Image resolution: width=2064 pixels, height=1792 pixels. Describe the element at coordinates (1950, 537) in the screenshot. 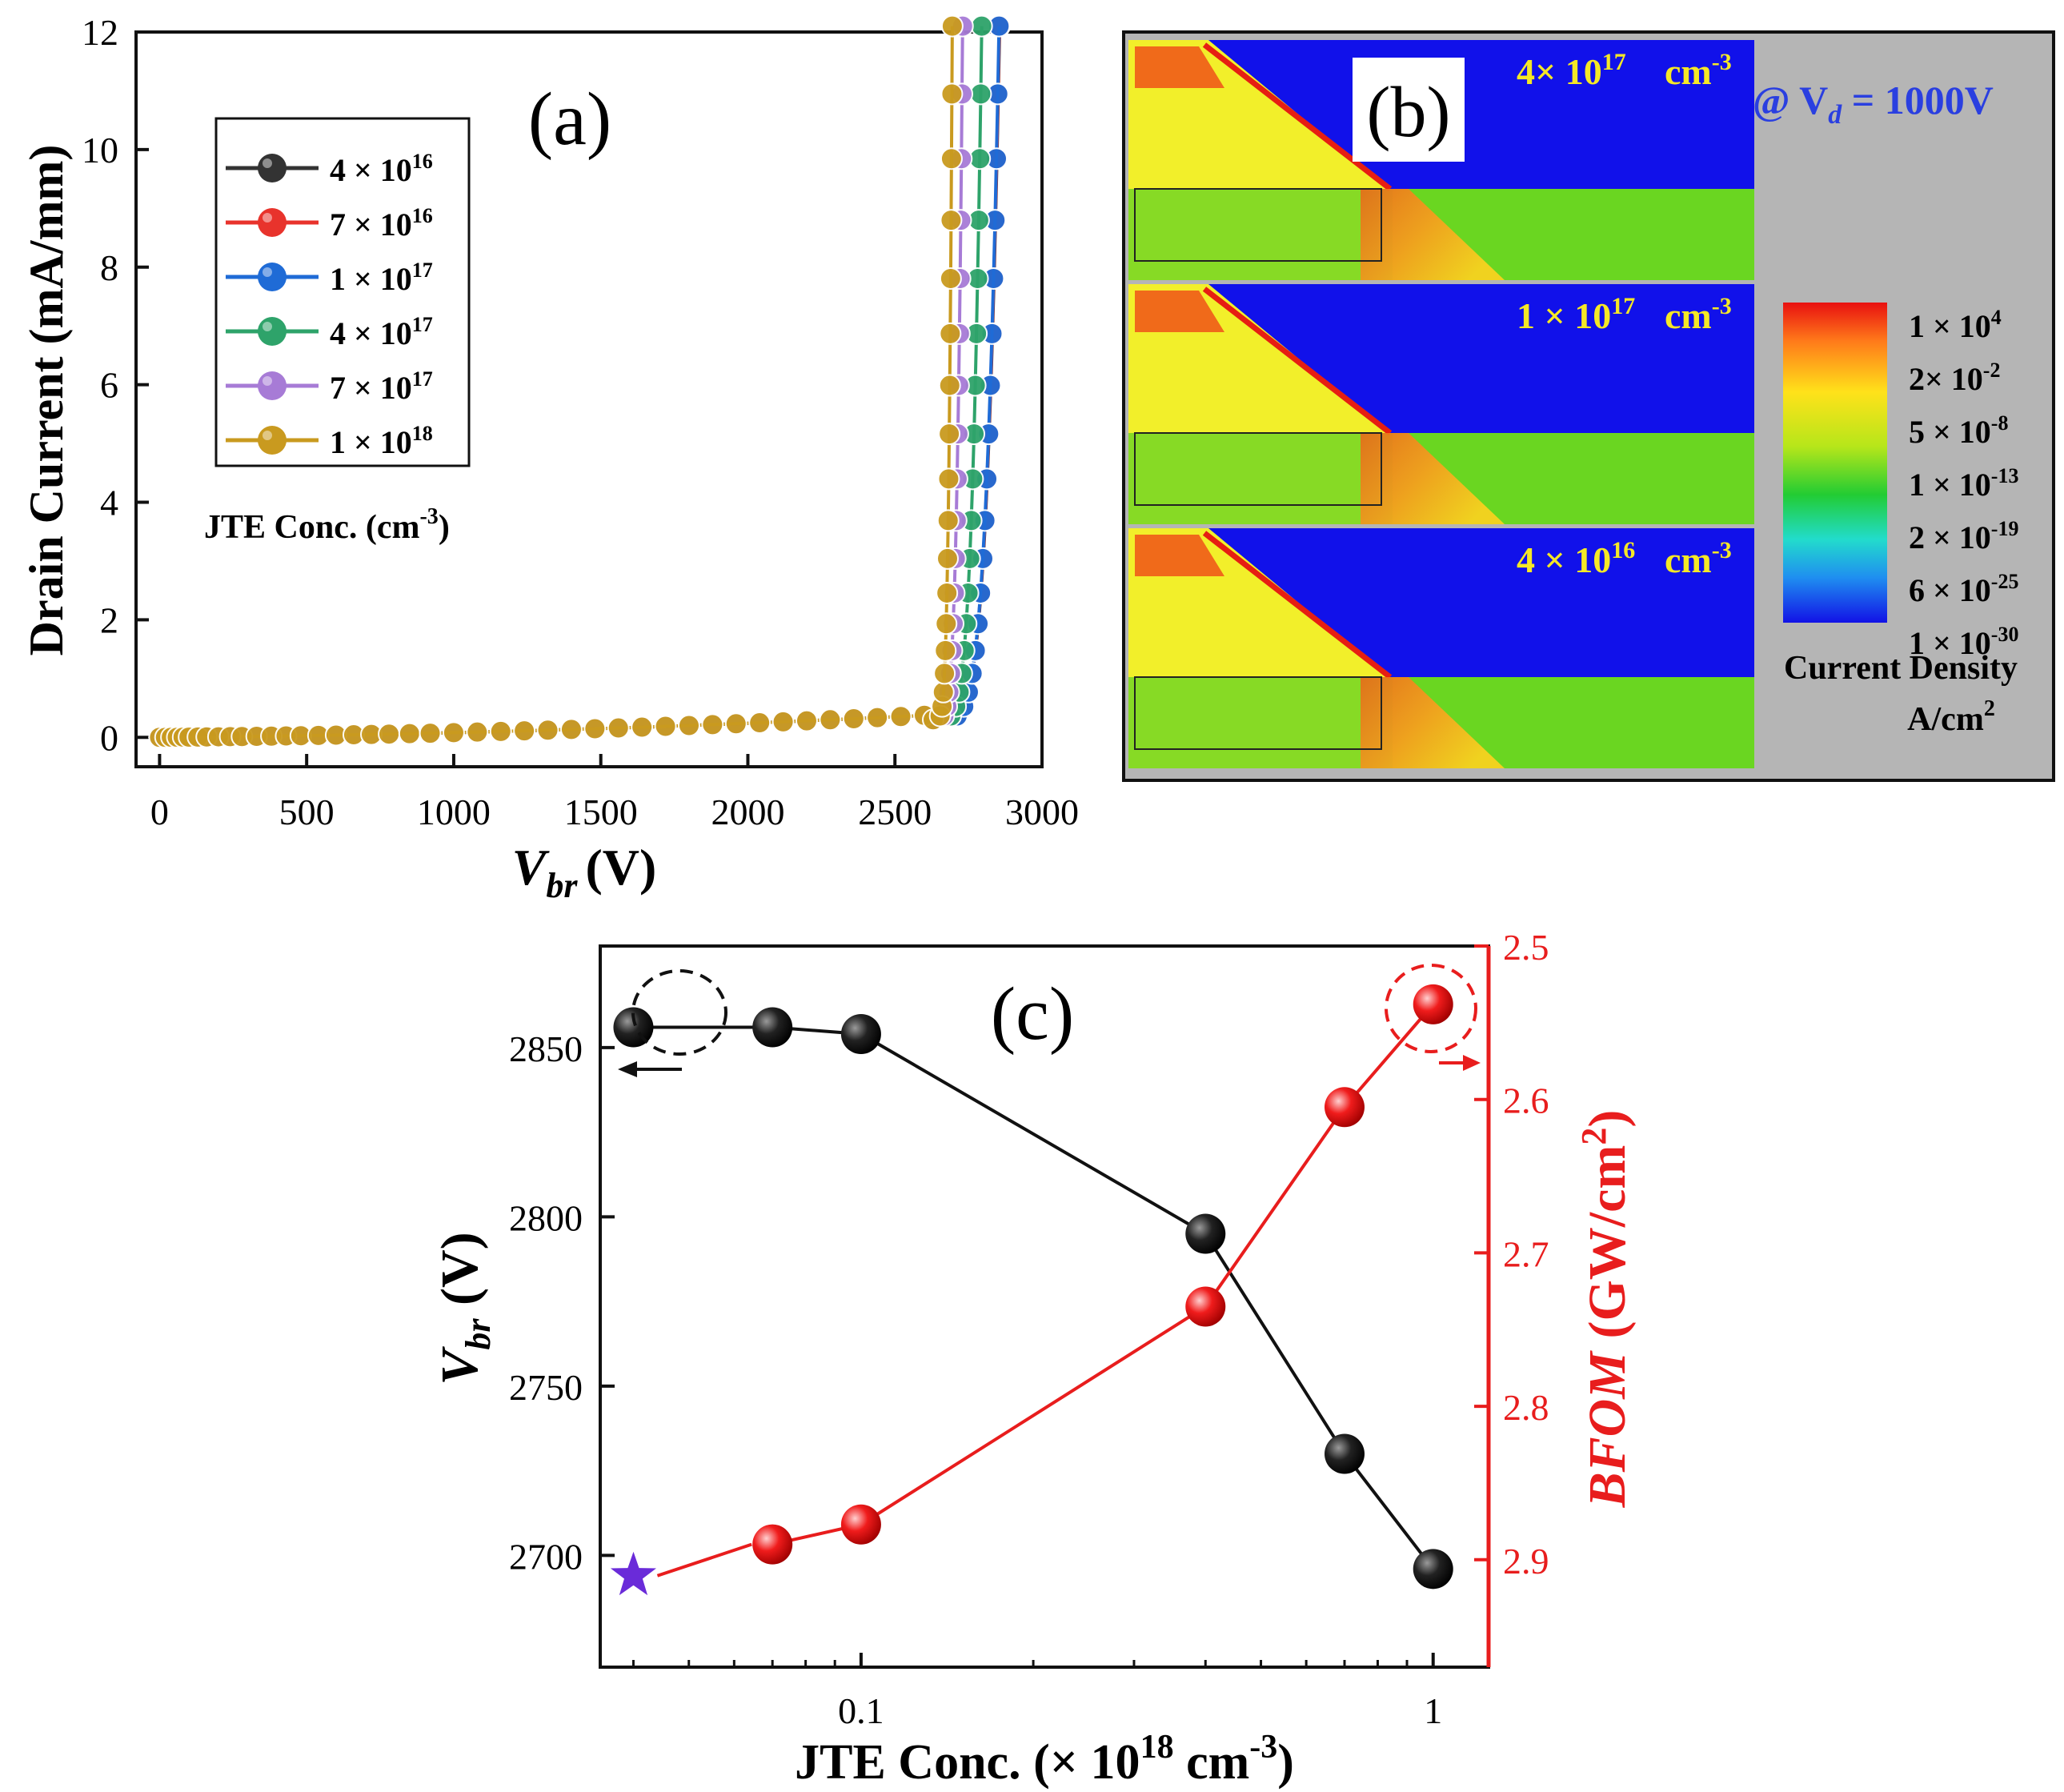

I see `colorbar-tick-4-base: 2 × 10` at that location.